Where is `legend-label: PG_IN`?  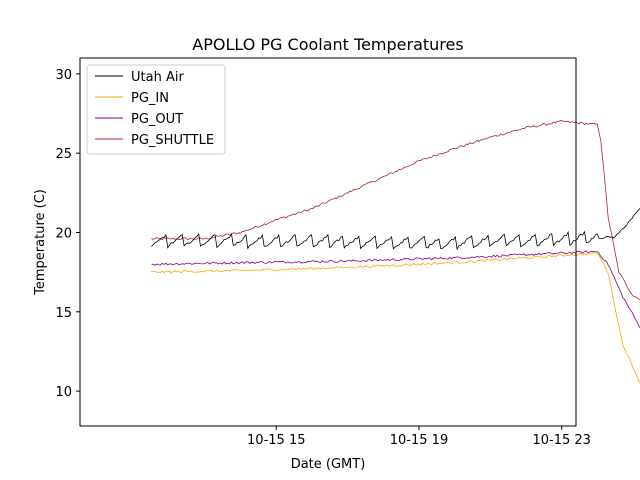
legend-label: PG_IN is located at coordinates (150, 98).